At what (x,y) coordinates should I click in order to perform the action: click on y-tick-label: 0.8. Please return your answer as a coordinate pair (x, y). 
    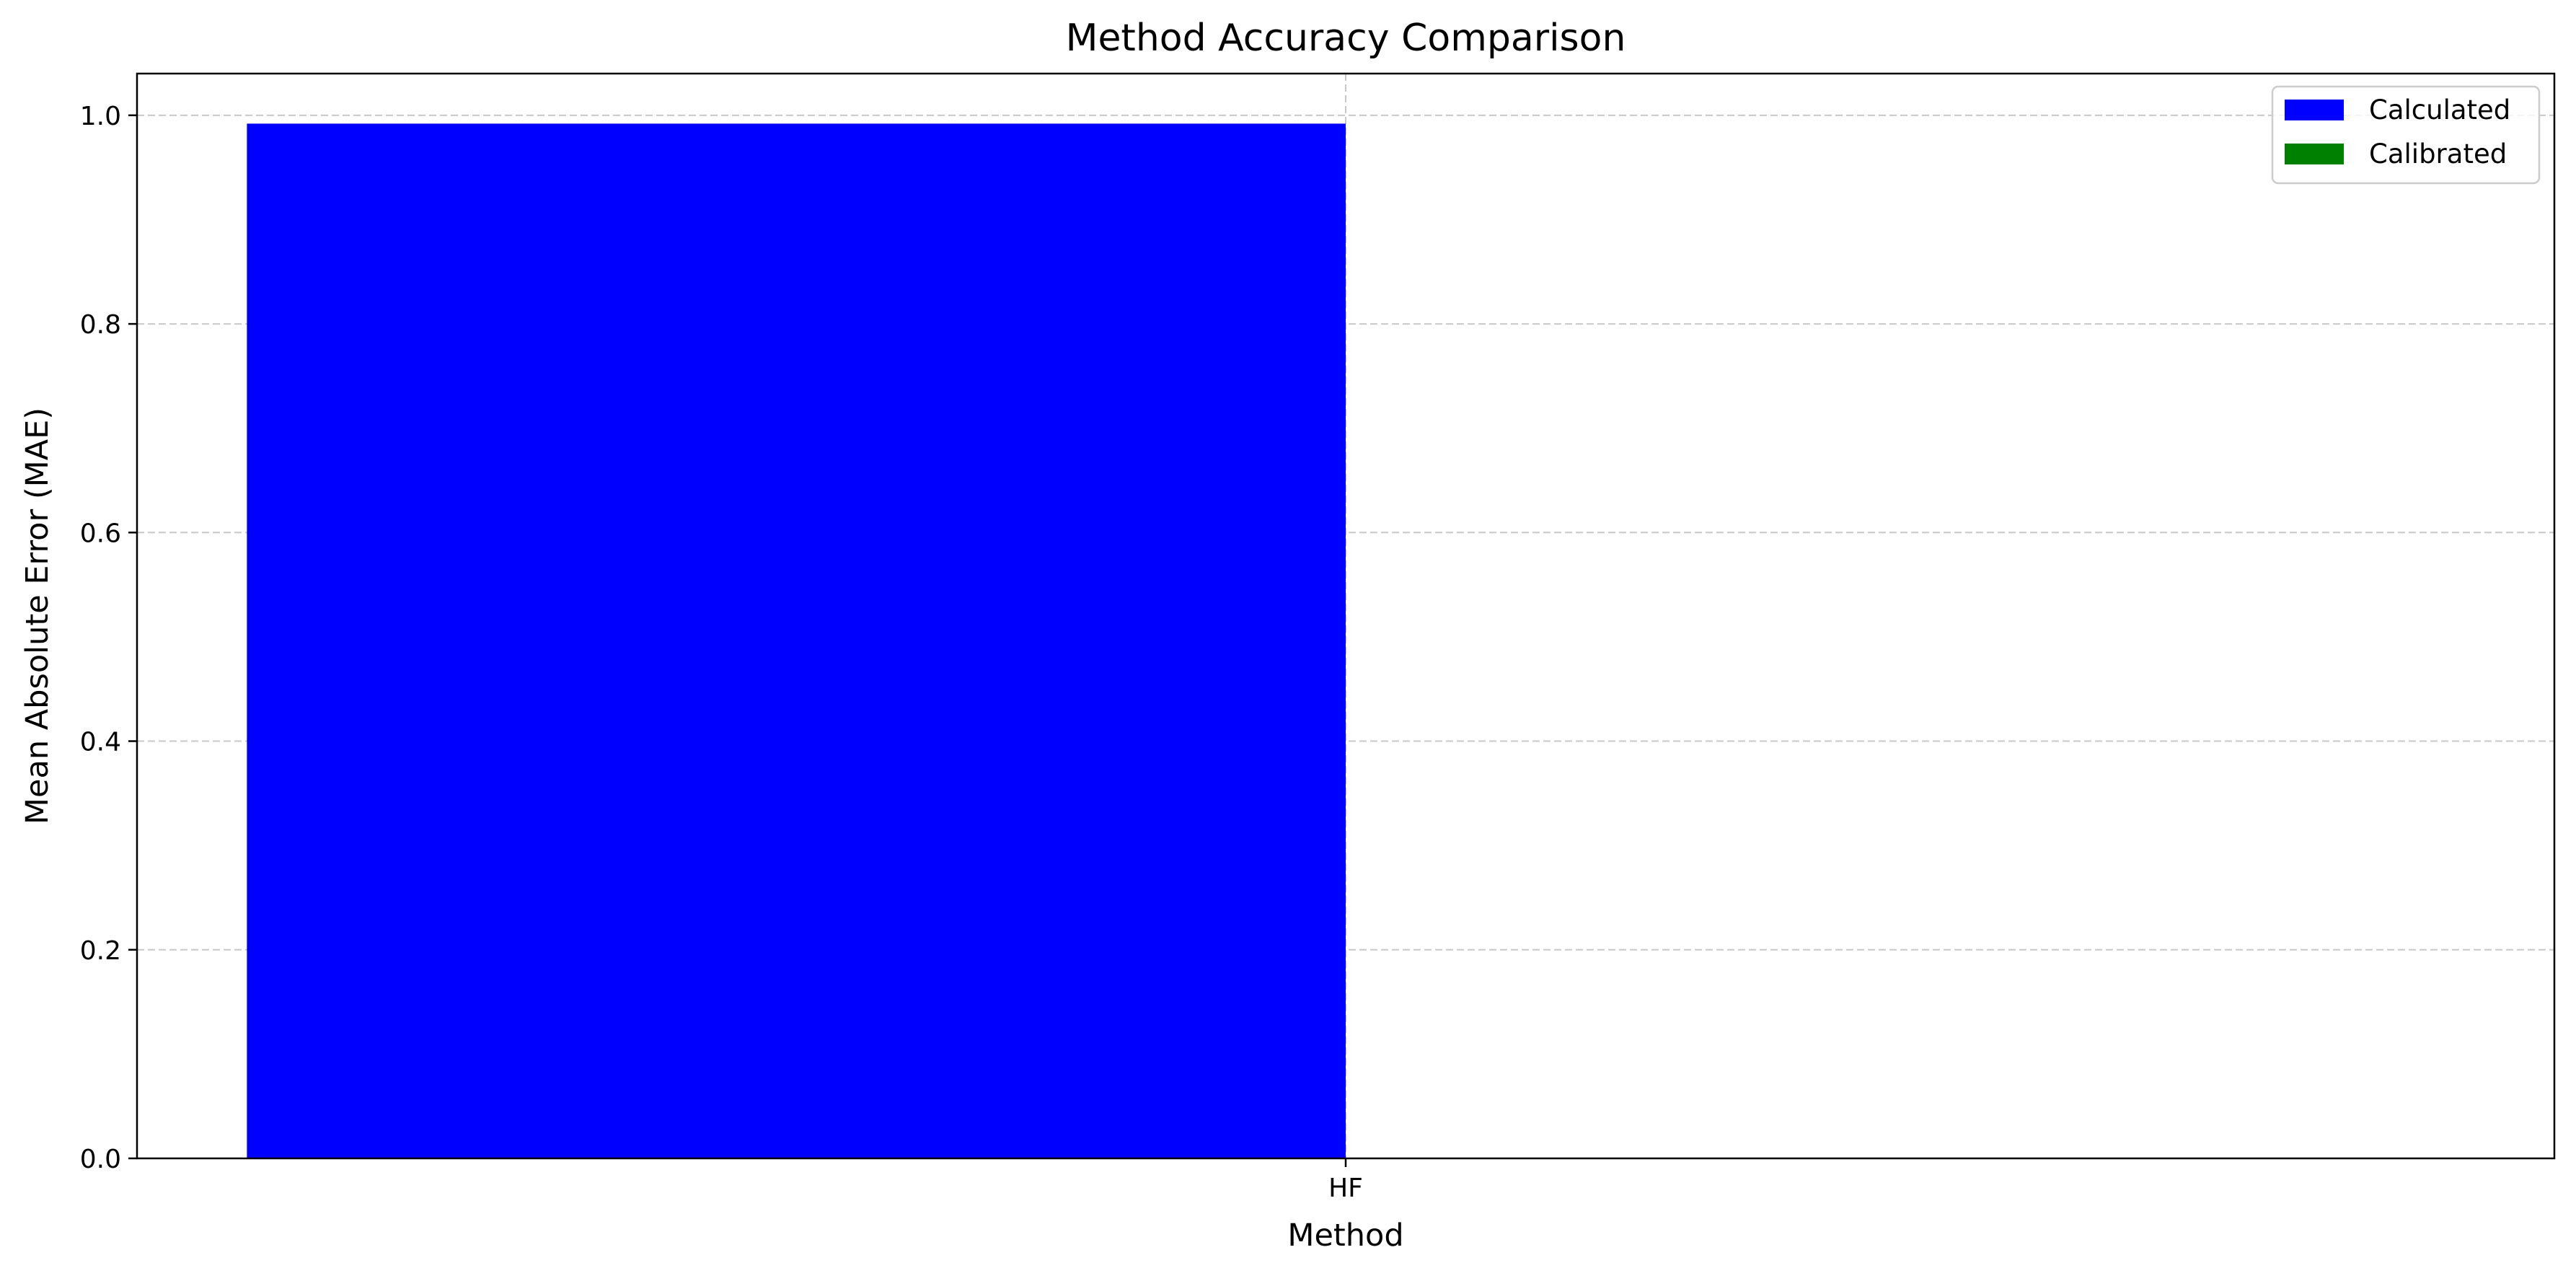
    Looking at the image, I should click on (100, 325).